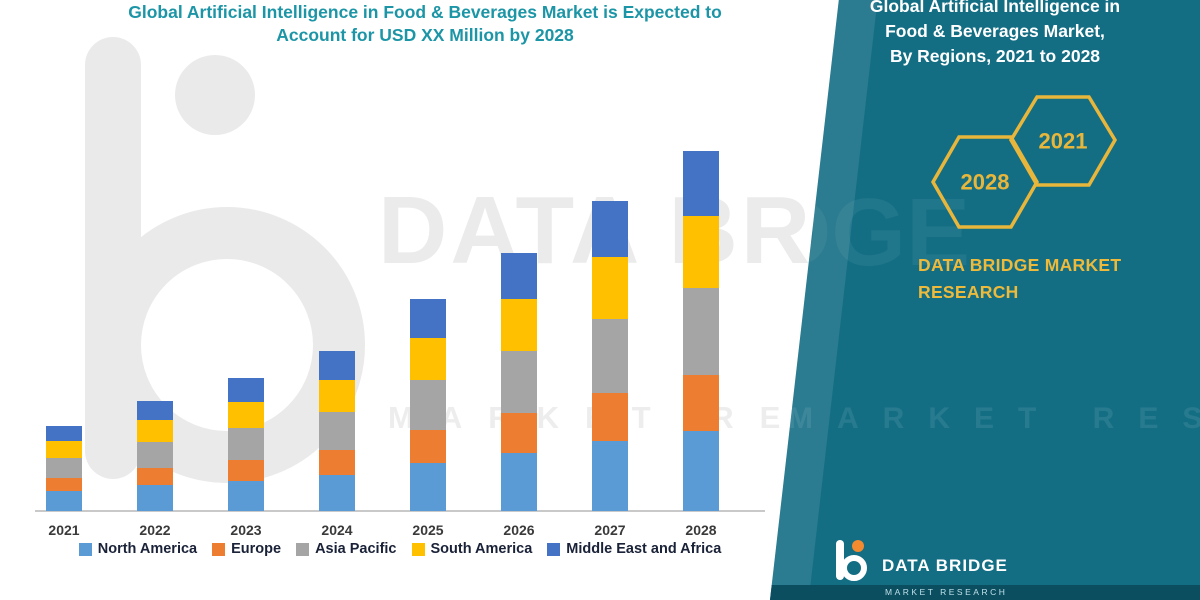  I want to click on bar-2022, so click(155, 456).